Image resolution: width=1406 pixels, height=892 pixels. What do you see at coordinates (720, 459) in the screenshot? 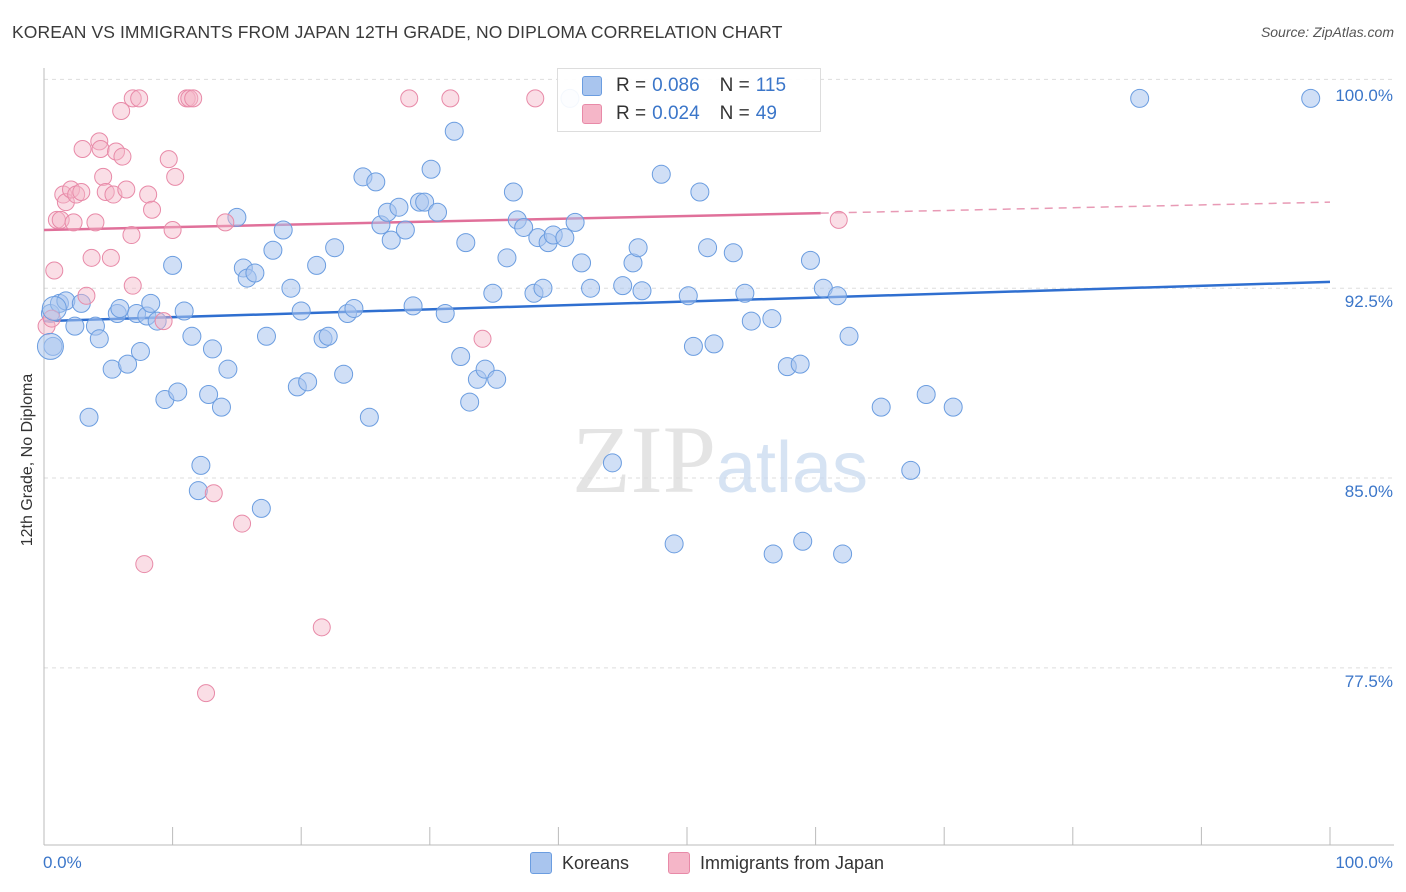
I see `watermark: ZIPatlas` at bounding box center [720, 459].